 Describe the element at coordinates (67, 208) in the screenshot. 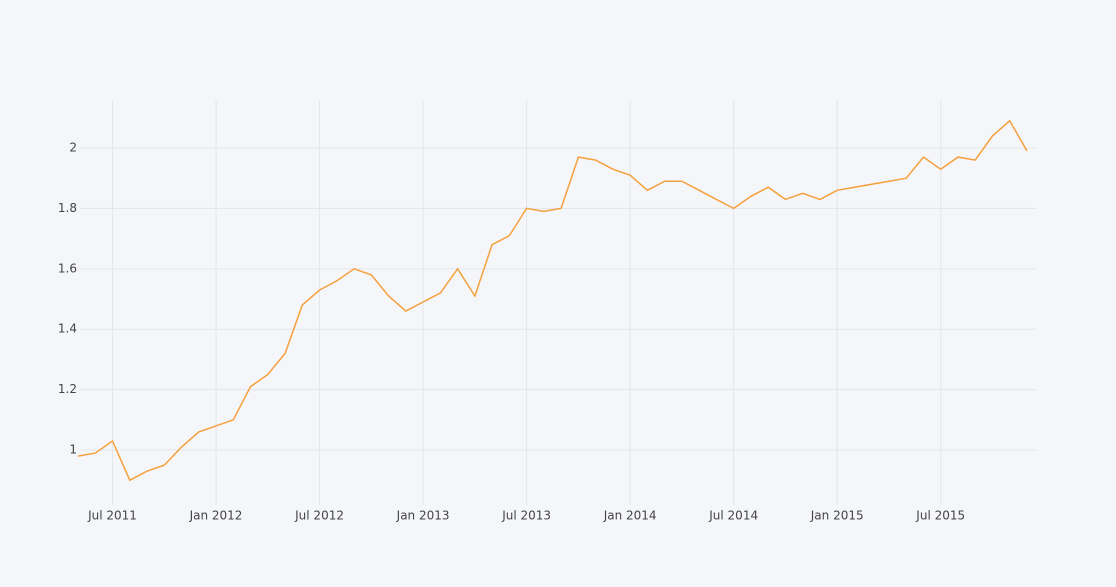

I see `y-tick-label: 1.8` at that location.